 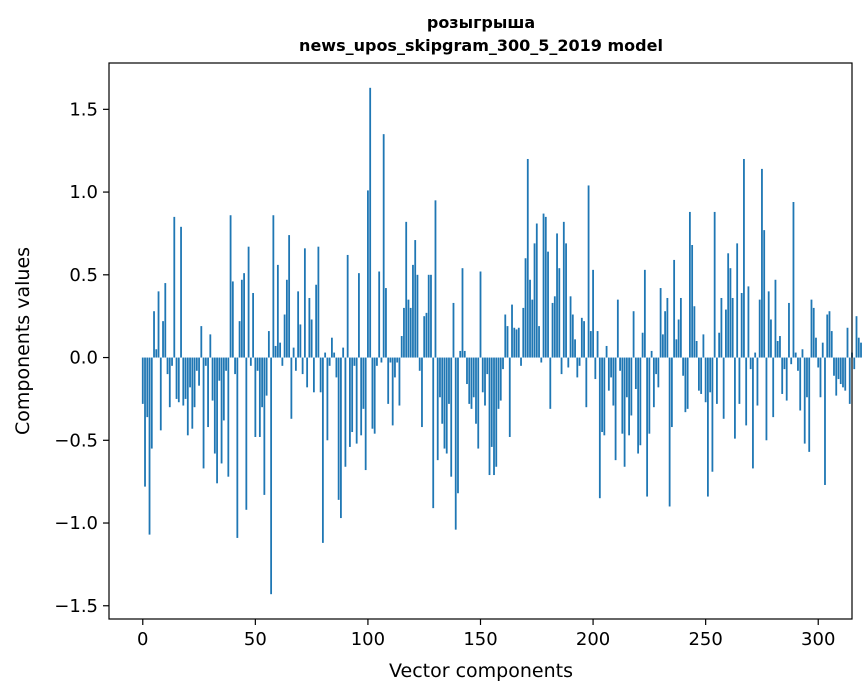 What do you see at coordinates (818, 639) in the screenshot?
I see `x-tick-label-6: 300` at bounding box center [818, 639].